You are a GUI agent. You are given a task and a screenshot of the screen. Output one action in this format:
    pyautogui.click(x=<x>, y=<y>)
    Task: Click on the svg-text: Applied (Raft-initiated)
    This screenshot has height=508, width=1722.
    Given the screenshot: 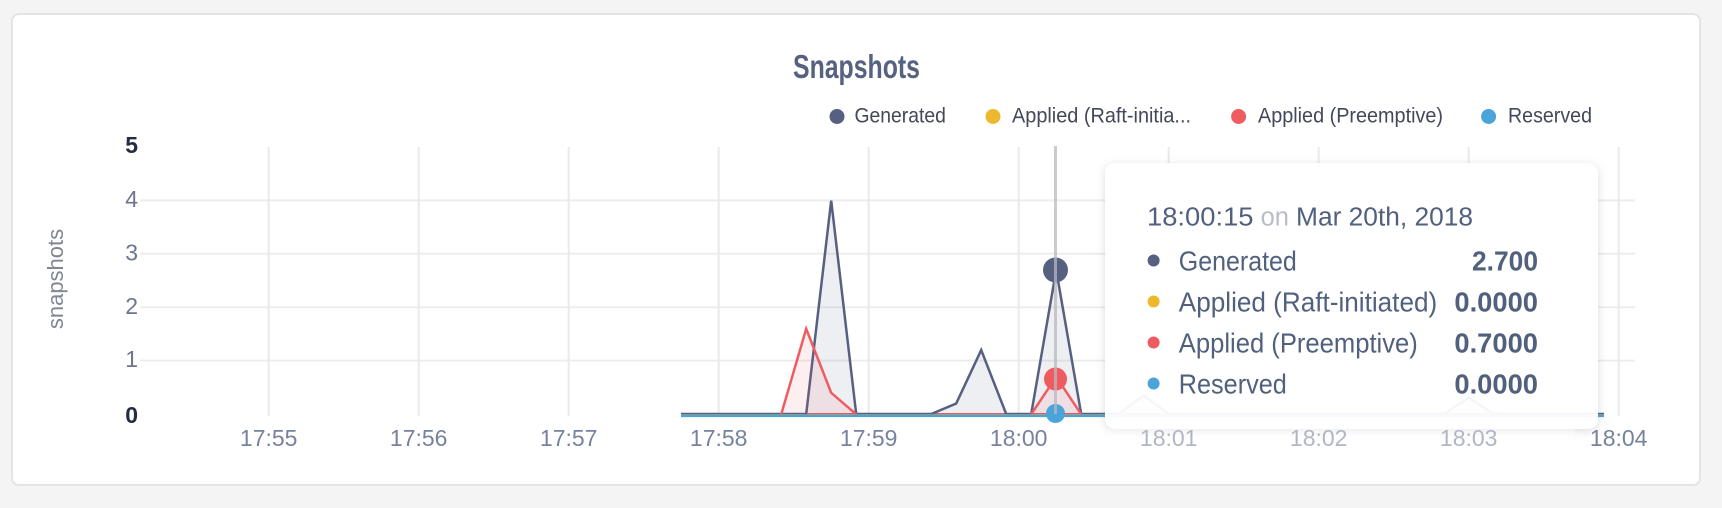 What is the action you would take?
    pyautogui.click(x=1308, y=302)
    